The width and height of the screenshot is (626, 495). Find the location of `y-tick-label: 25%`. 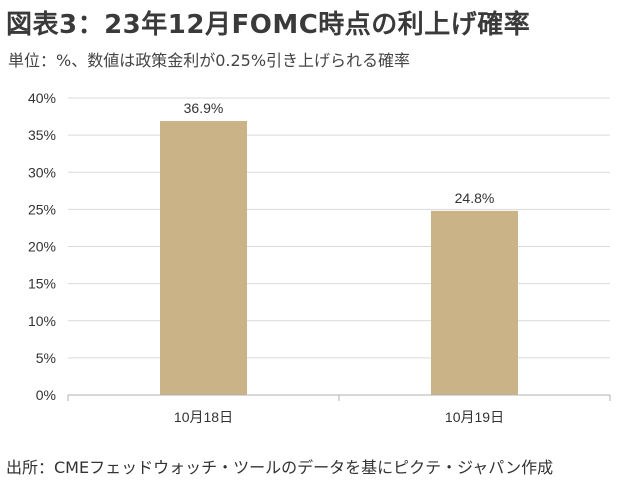

y-tick-label: 25% is located at coordinates (42, 209).